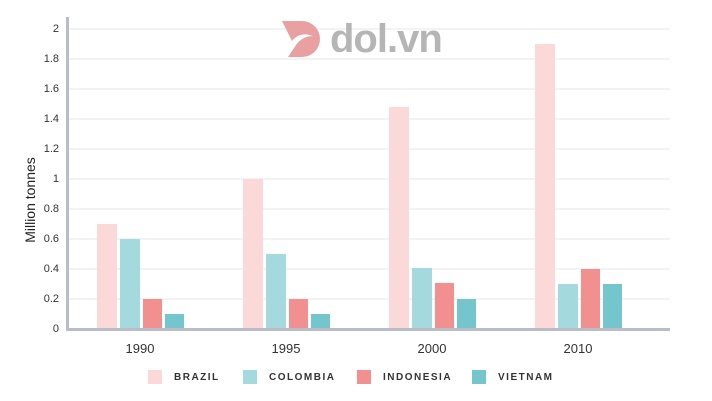  Describe the element at coordinates (356, 378) in the screenshot. I see `legend: BRAZIL COLOMBIA INDONESIA VIETNAM` at that location.